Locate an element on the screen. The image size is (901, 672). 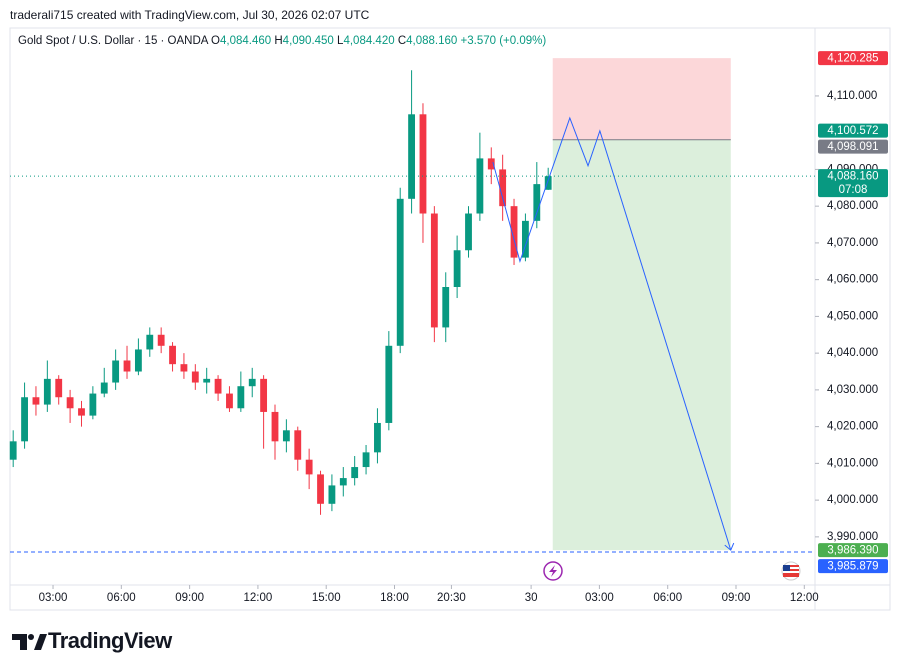
ohlc-value: 4,090.450 is located at coordinates (308, 41).